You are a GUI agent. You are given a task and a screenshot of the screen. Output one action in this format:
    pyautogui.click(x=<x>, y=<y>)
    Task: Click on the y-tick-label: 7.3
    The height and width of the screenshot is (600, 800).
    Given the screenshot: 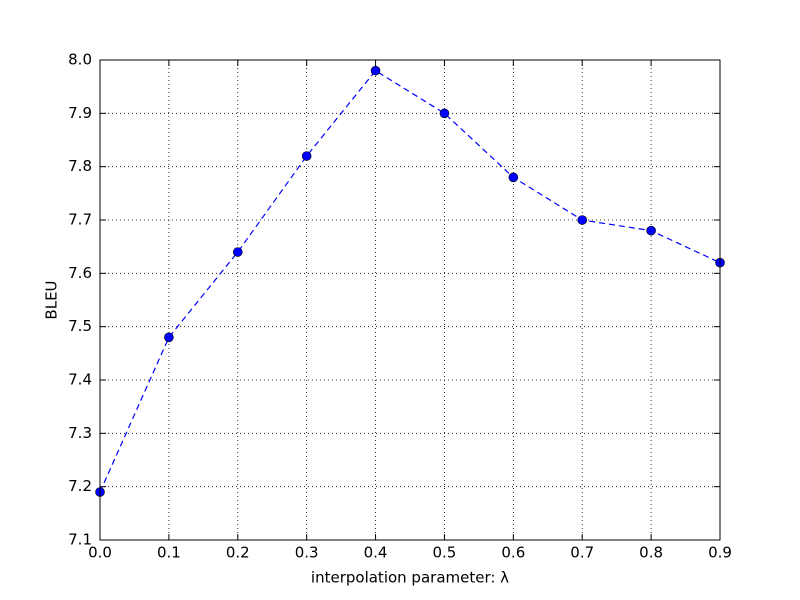 What is the action you would take?
    pyautogui.click(x=80, y=433)
    